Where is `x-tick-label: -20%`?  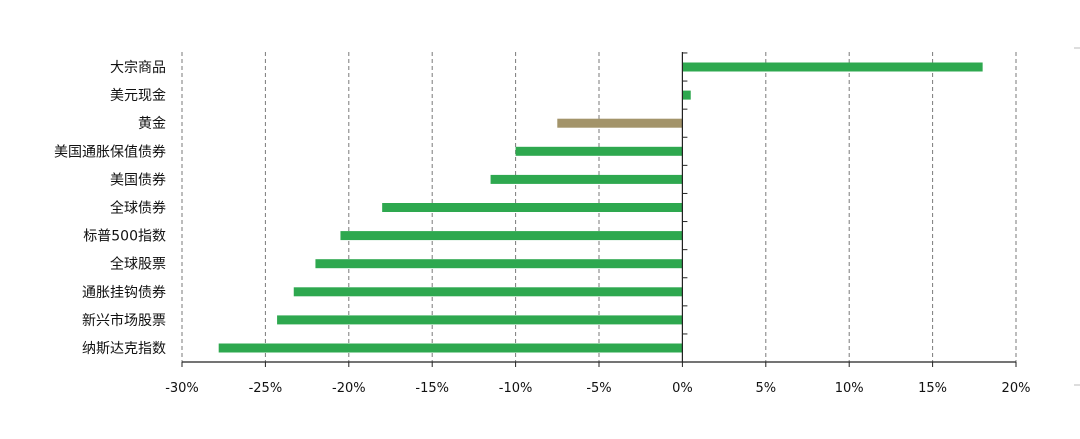
x-tick-label: -20% is located at coordinates (349, 388).